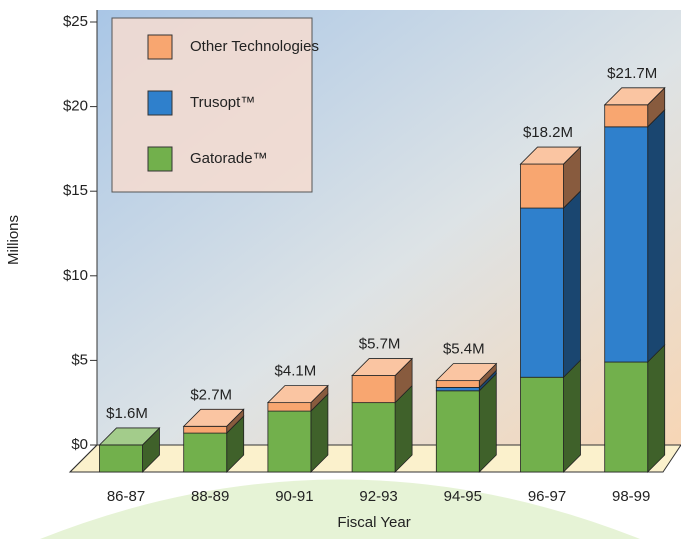 The width and height of the screenshot is (681, 539). What do you see at coordinates (631, 496) in the screenshot?
I see `x-tick-label: 98-99` at bounding box center [631, 496].